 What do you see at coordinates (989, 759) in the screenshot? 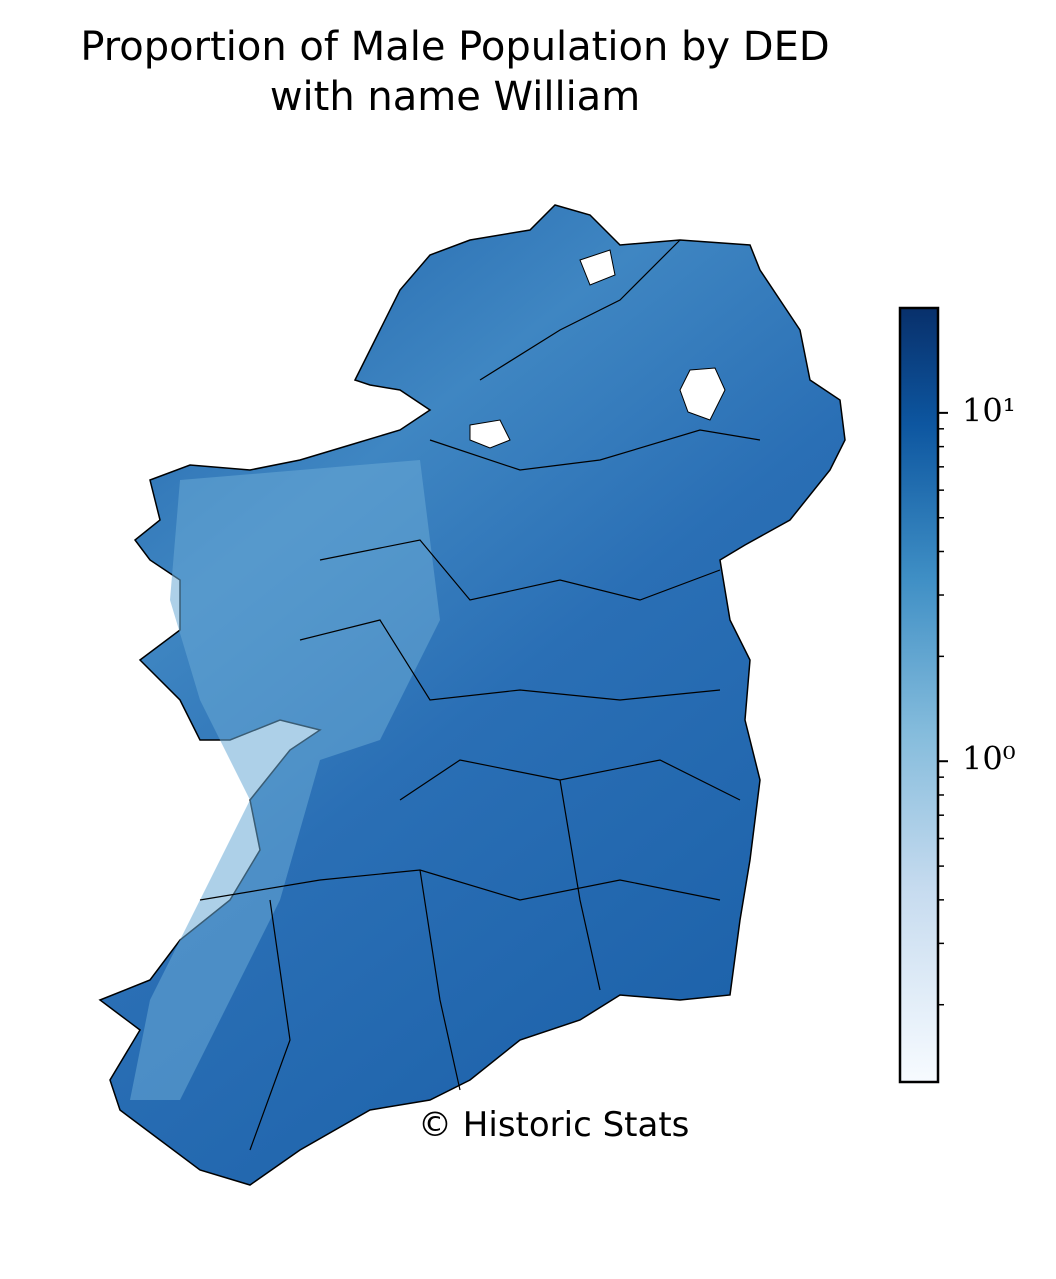
I see `colorbar-tick-label: 10⁰` at bounding box center [989, 759].